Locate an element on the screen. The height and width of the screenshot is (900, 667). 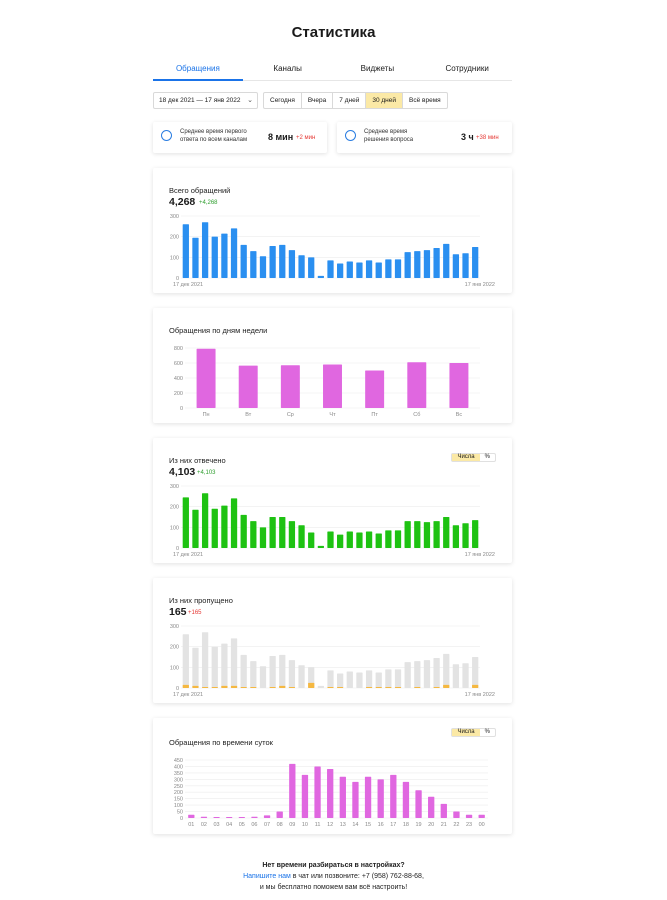
period-all-time-button: Всё время is located at coordinates (425, 100).